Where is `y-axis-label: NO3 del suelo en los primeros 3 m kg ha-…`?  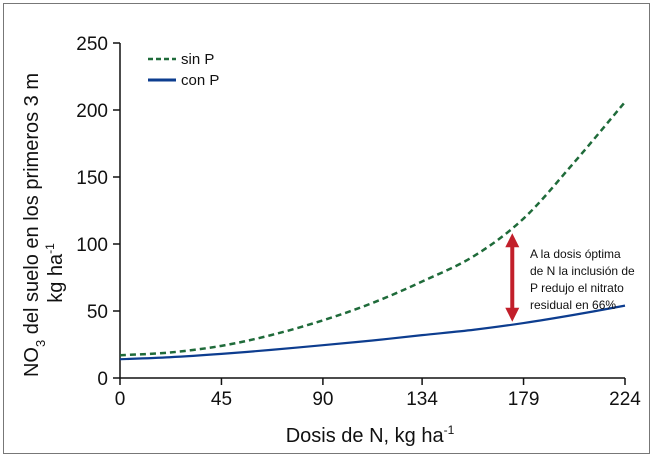 y-axis-label: NO3 del suelo en los primeros 3 m kg ha-… is located at coordinates (44, 225).